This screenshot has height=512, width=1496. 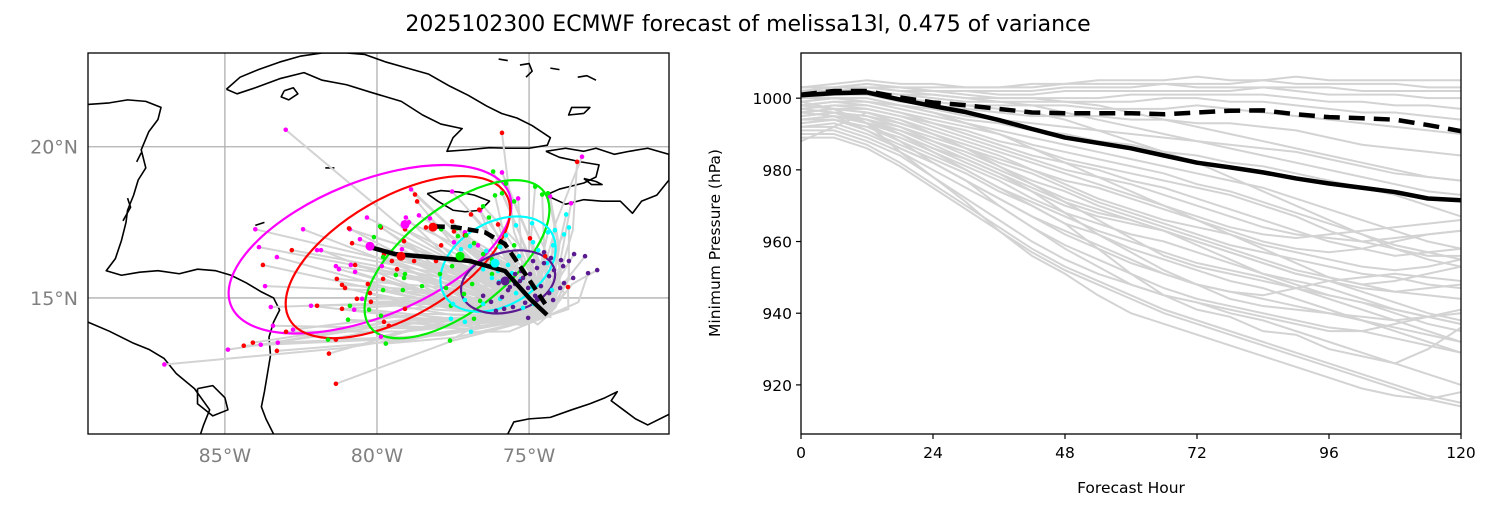 I want to click on map-y-tick-label: 15°N, so click(x=54, y=299).